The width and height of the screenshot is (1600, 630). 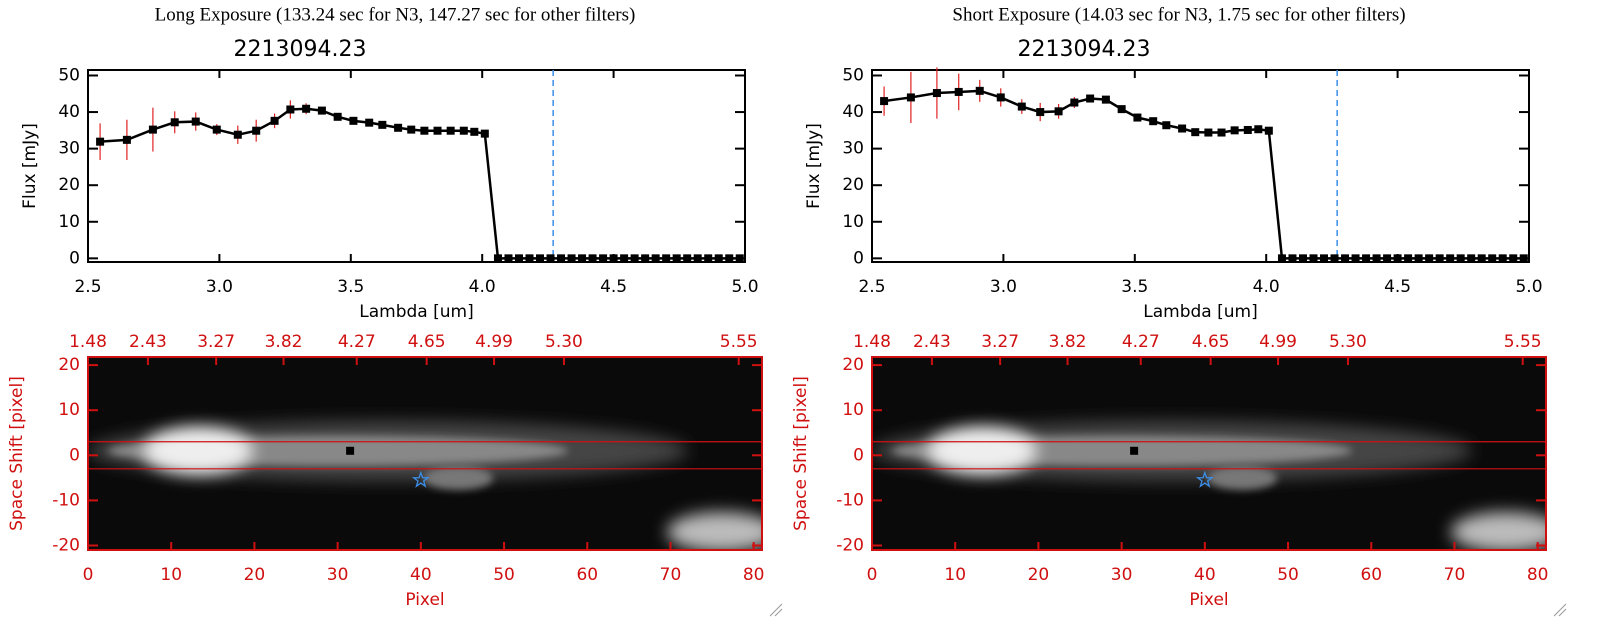 I want to click on x-tick-label: 20, so click(x=255, y=575).